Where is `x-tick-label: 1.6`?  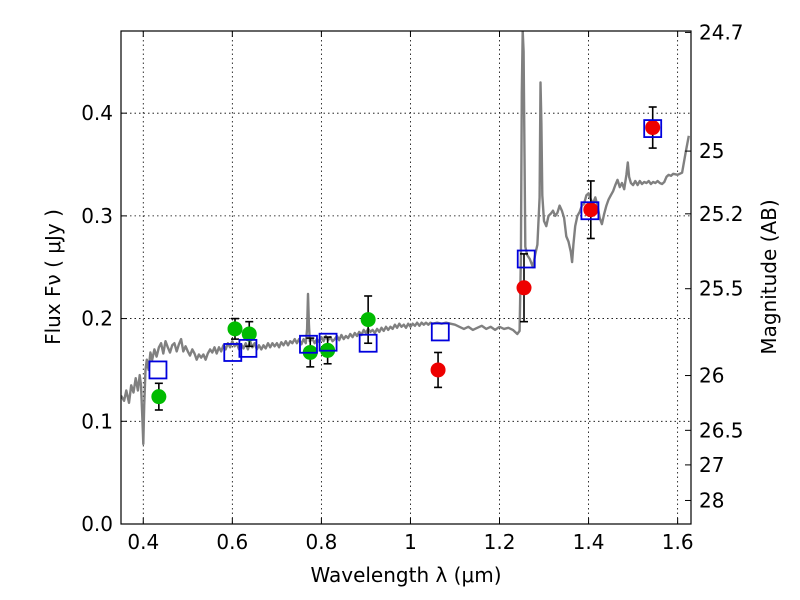
x-tick-label: 1.6 is located at coordinates (678, 542).